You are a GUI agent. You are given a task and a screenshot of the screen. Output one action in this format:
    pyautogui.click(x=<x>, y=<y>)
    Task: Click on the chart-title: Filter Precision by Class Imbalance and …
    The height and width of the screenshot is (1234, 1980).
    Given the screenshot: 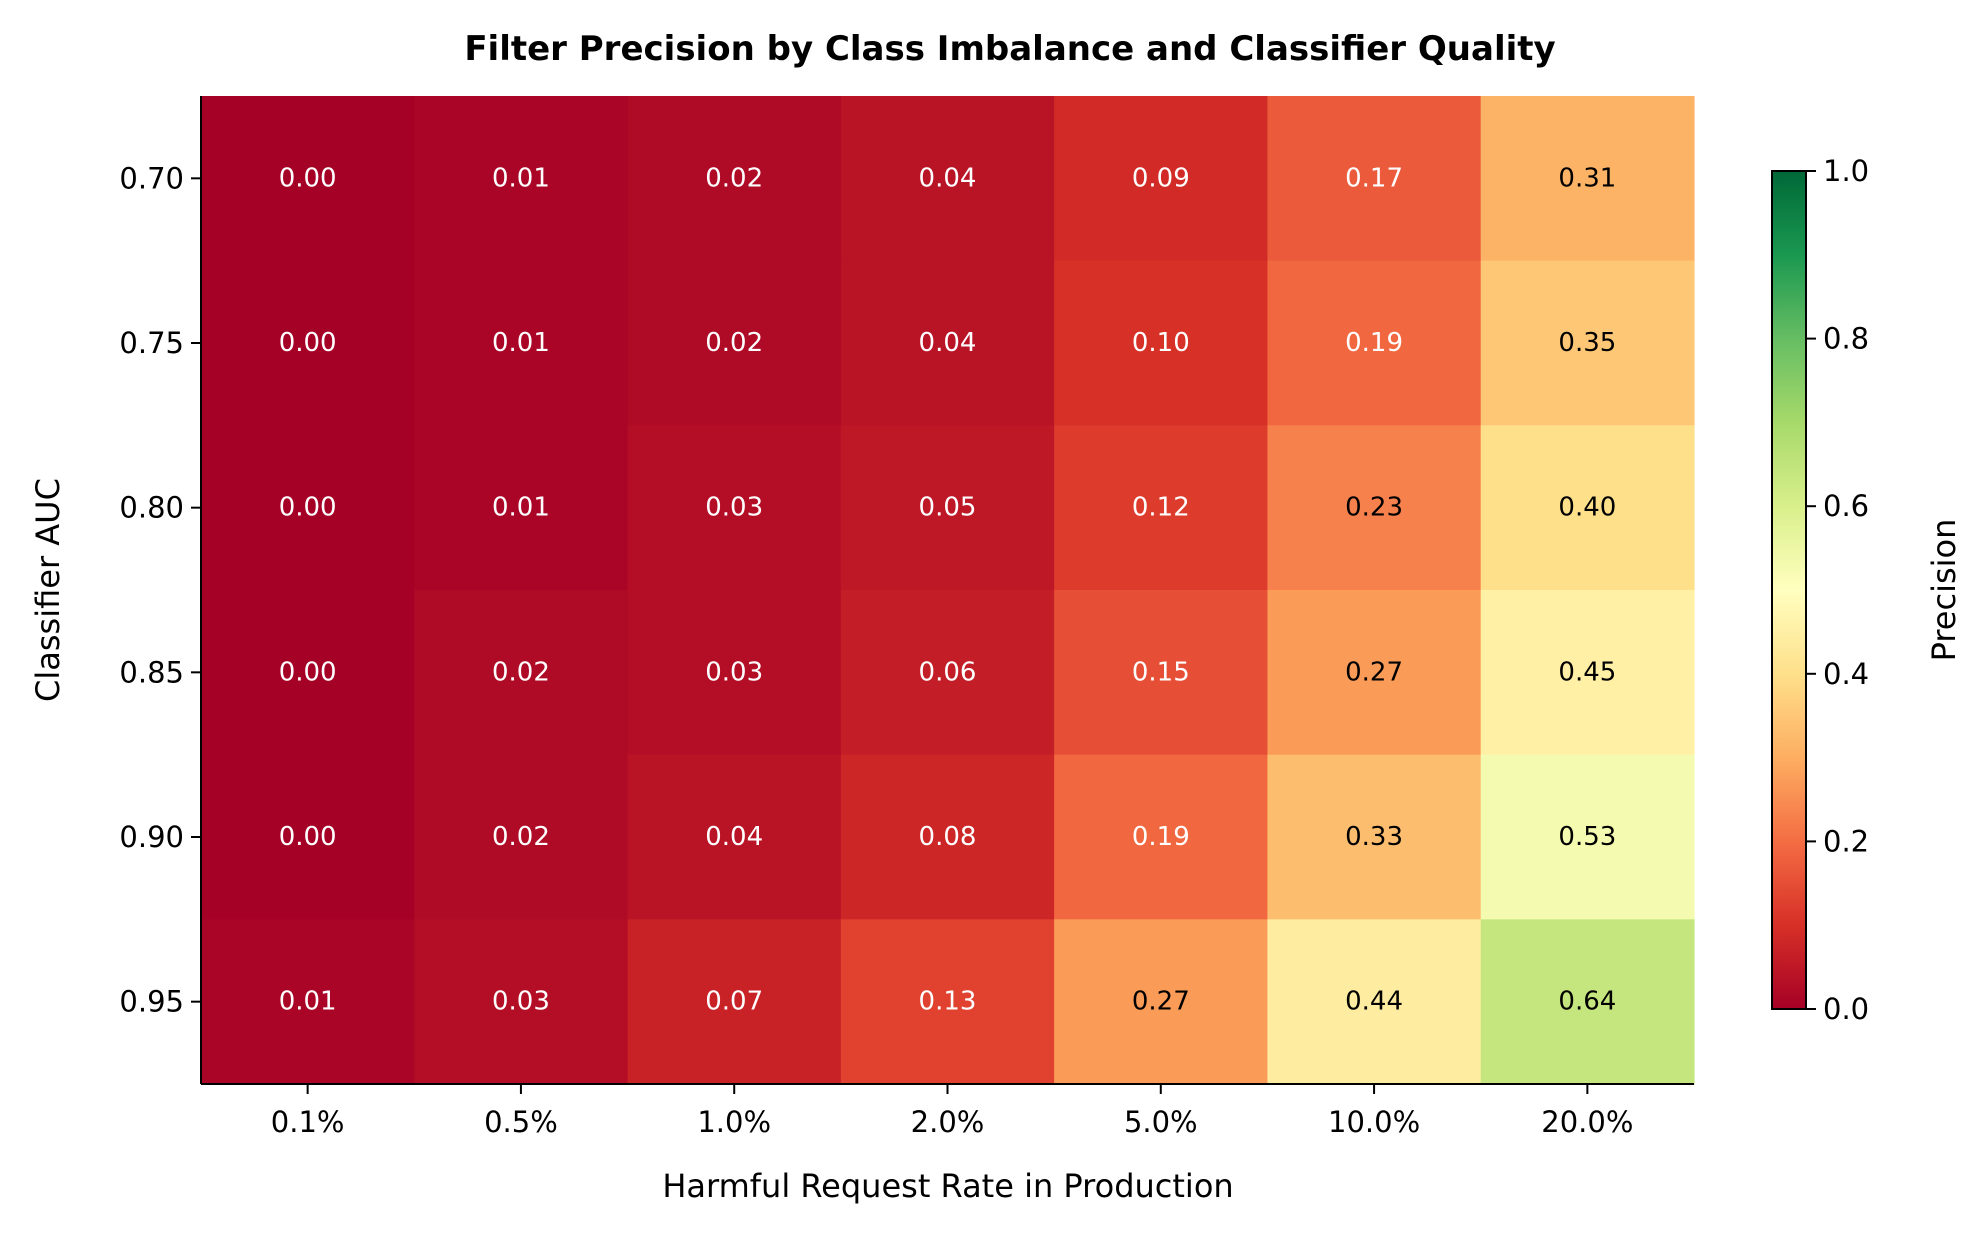 What is the action you would take?
    pyautogui.click(x=1009, y=49)
    